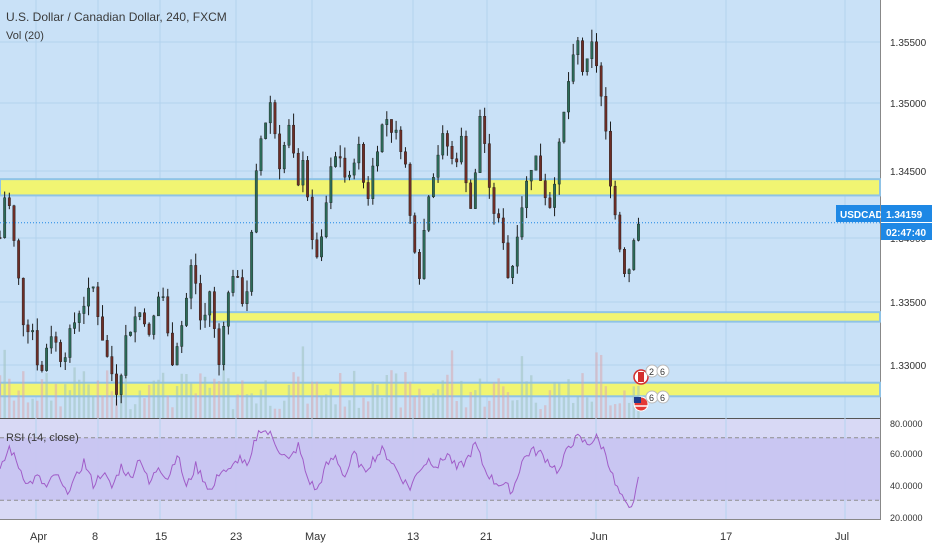  What do you see at coordinates (906, 275) in the screenshot?
I see `price-axis-background` at bounding box center [906, 275].